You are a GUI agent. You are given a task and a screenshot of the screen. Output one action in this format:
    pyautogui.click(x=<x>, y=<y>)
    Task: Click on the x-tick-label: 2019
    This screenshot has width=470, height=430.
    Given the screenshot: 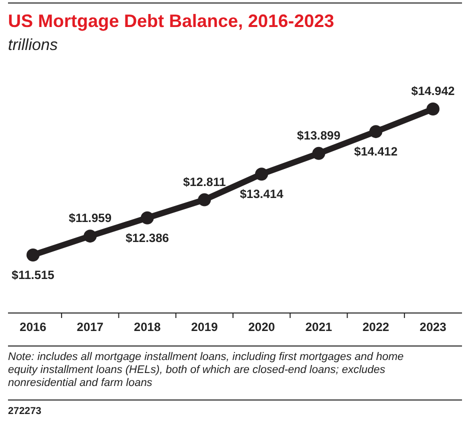 What is the action you would take?
    pyautogui.click(x=204, y=327)
    